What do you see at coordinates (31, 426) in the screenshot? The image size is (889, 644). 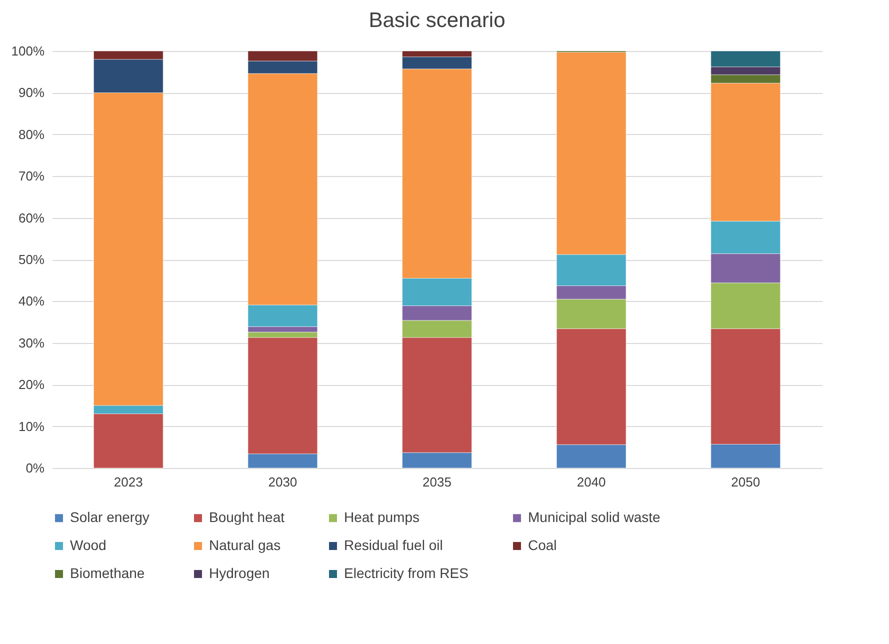 I see `y-tick-label: 10%` at bounding box center [31, 426].